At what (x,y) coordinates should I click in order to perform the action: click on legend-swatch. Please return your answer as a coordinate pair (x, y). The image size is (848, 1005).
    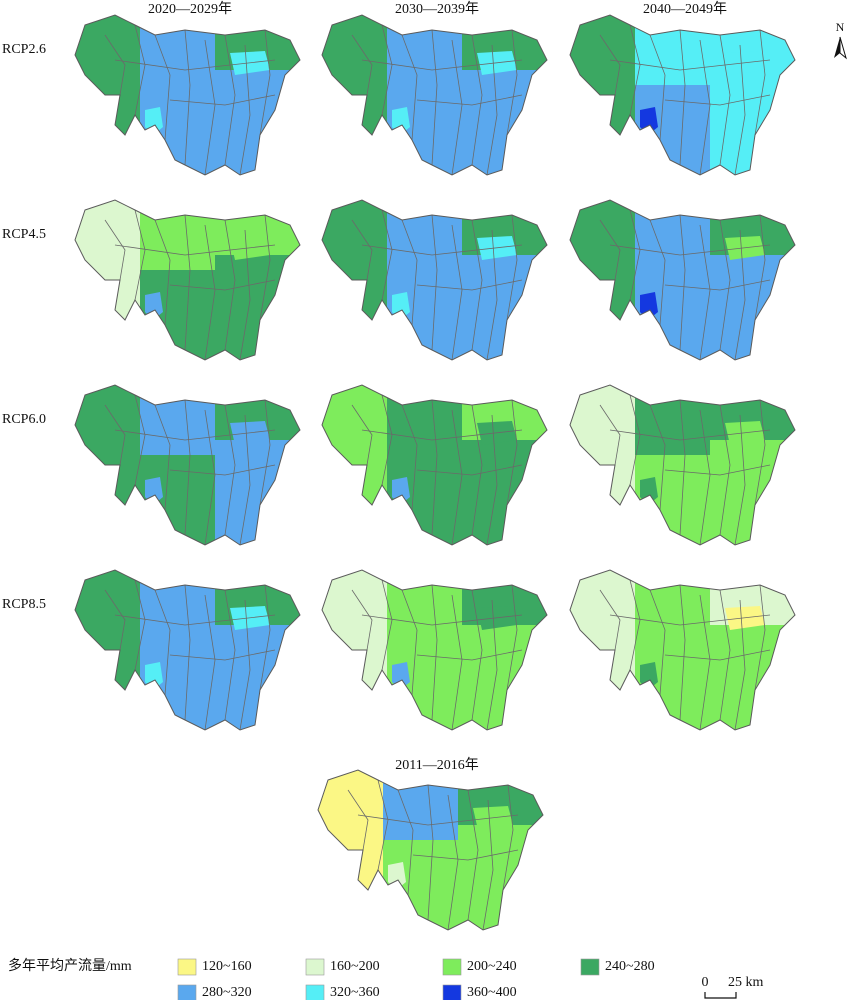
    Looking at the image, I should click on (315, 993).